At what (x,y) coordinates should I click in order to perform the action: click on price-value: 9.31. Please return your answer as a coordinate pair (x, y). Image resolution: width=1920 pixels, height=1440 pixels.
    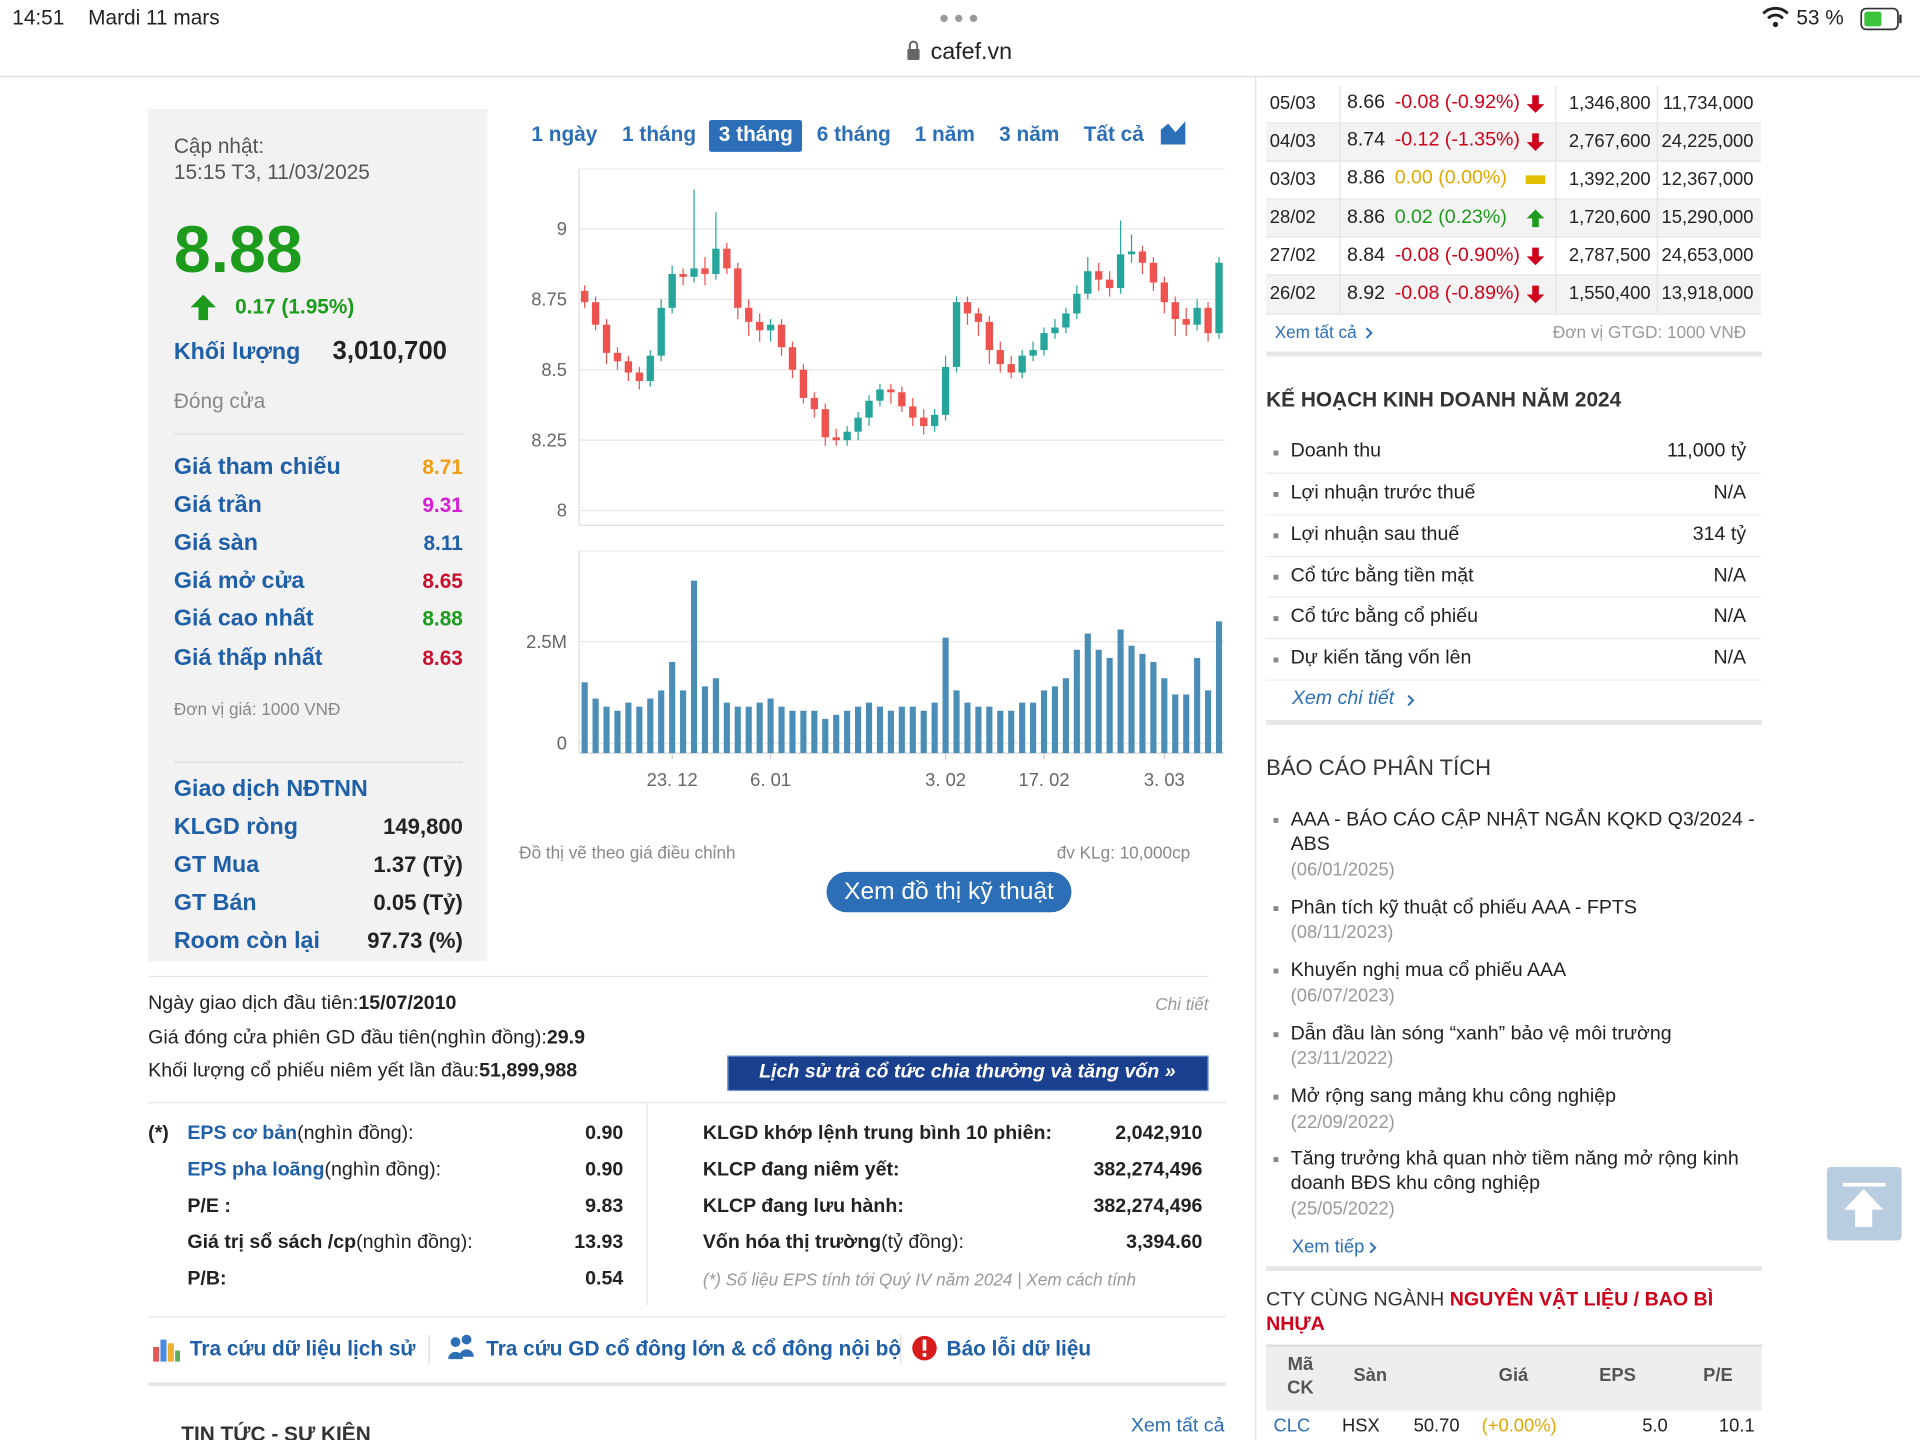
    Looking at the image, I should click on (442, 505).